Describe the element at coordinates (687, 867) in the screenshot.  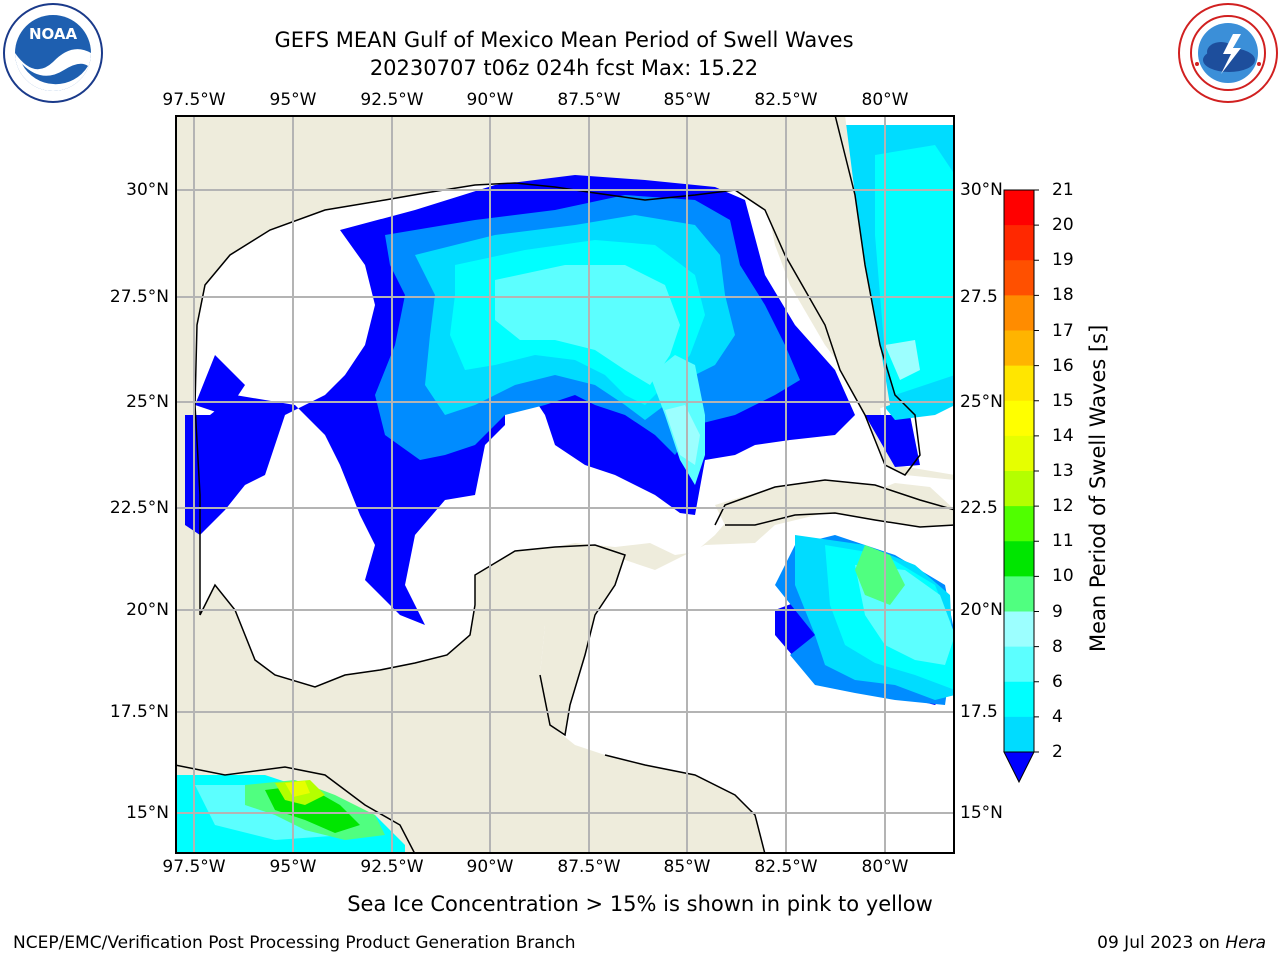
I see `lon-label-bottom: 85°W` at that location.